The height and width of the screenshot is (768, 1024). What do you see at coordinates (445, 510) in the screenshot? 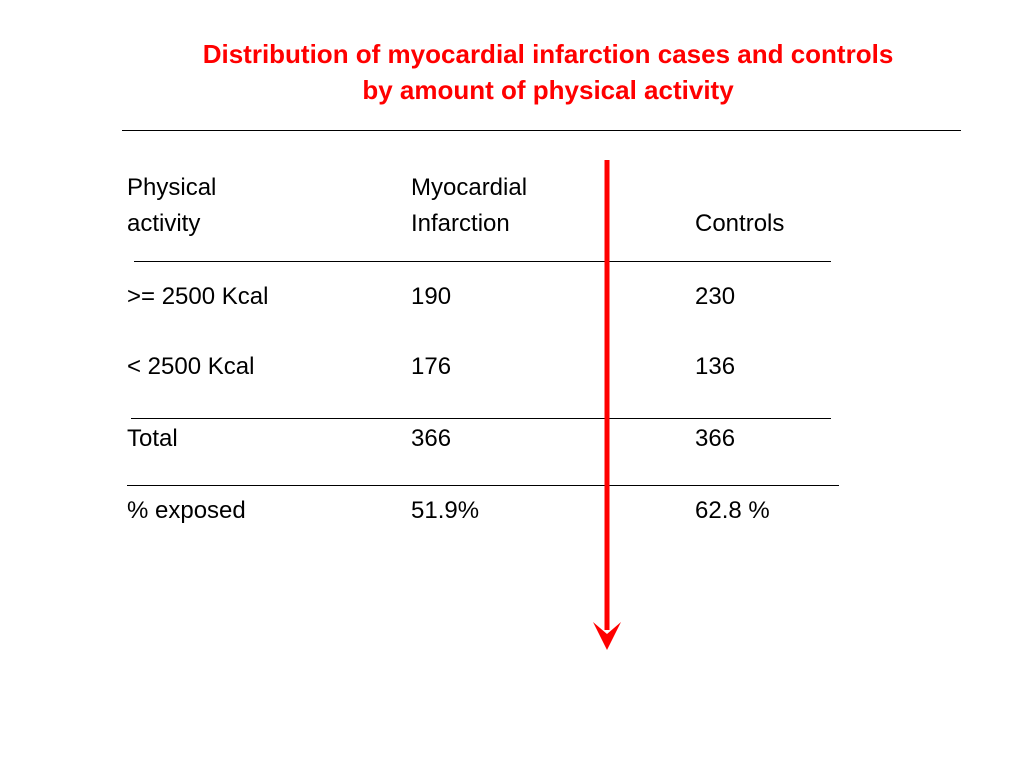
I see `exposed-mi-value: 51.9%` at bounding box center [445, 510].